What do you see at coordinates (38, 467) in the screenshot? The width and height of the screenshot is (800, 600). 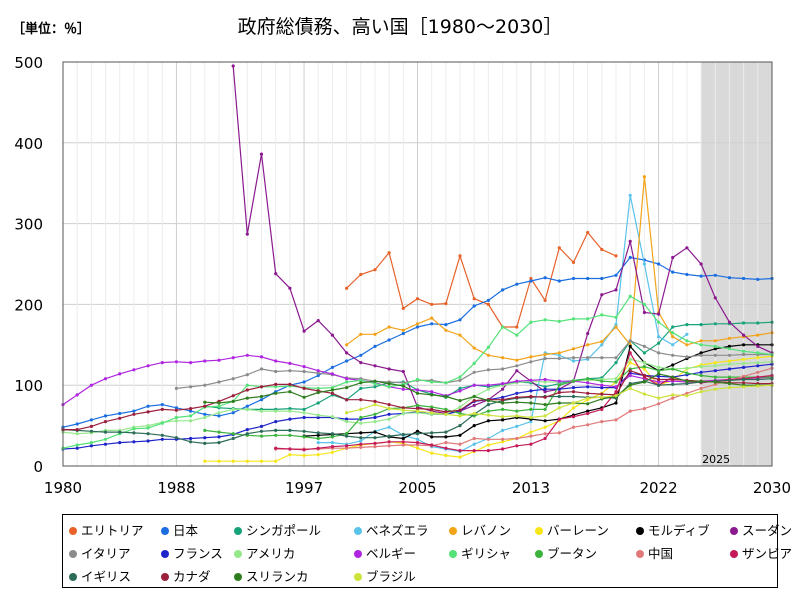 I see `y-tick-label: 0` at bounding box center [38, 467].